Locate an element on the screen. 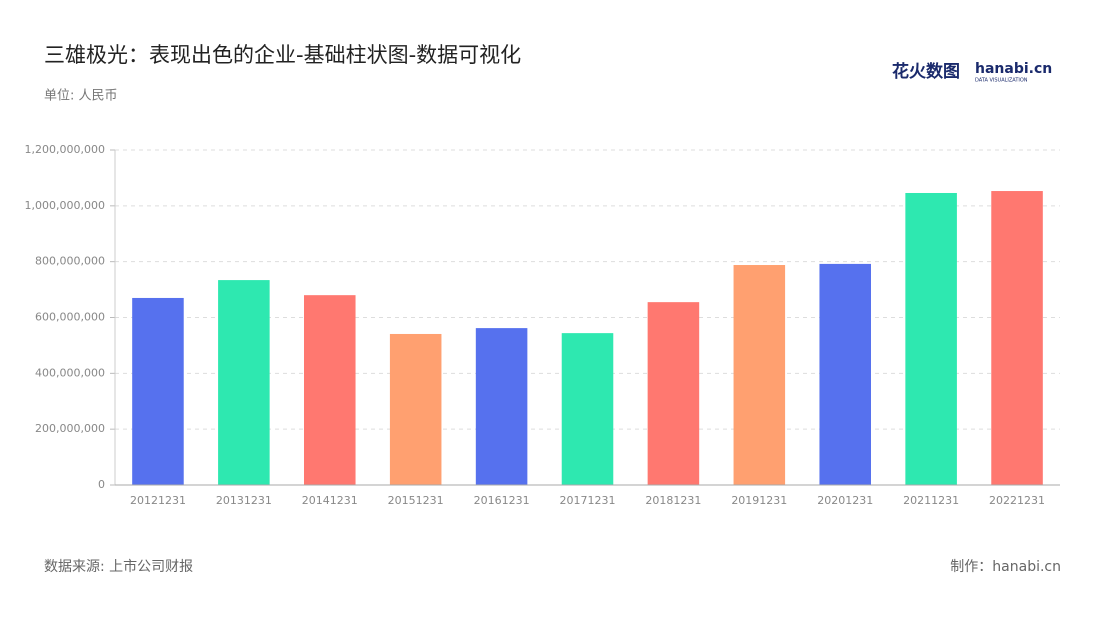 The image size is (1100, 620). logo-tagline: DATA VISUALIZATION is located at coordinates (1001, 81).